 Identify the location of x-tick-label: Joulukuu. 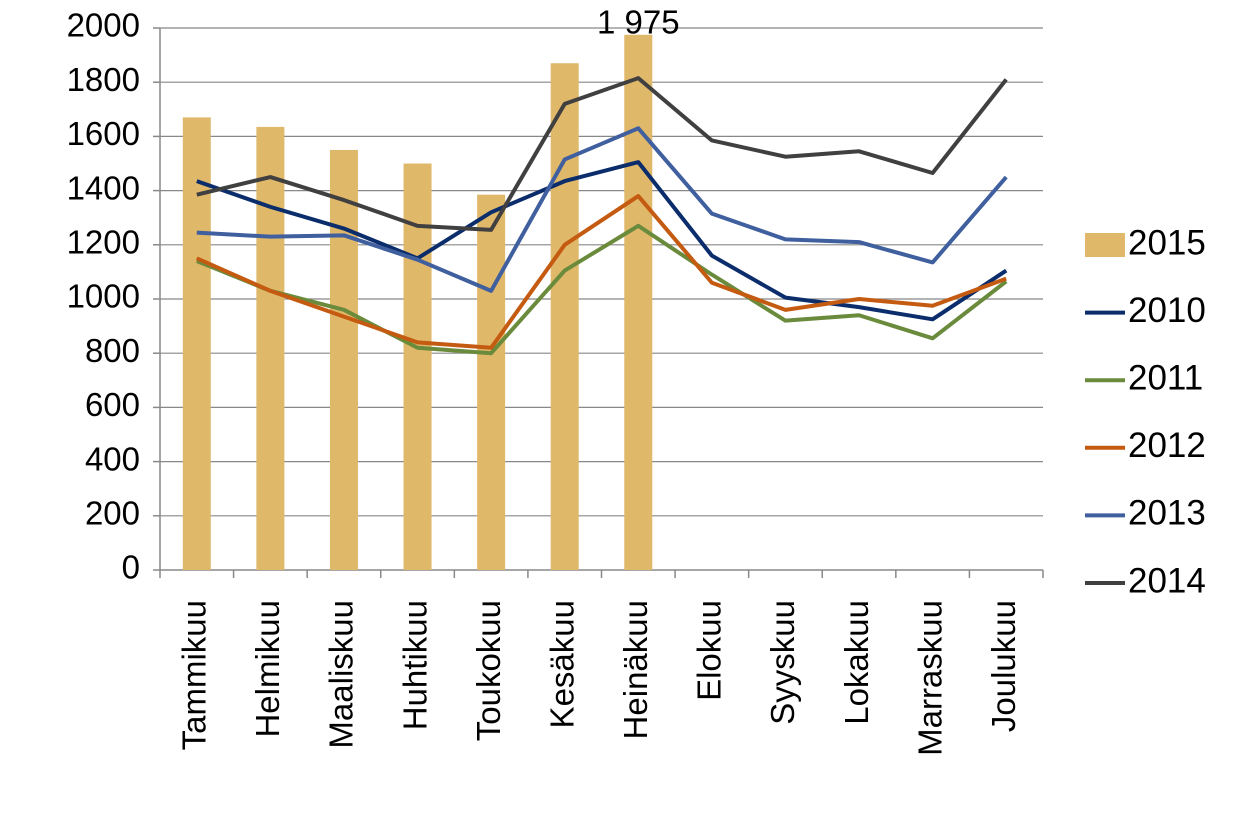
(1003, 666).